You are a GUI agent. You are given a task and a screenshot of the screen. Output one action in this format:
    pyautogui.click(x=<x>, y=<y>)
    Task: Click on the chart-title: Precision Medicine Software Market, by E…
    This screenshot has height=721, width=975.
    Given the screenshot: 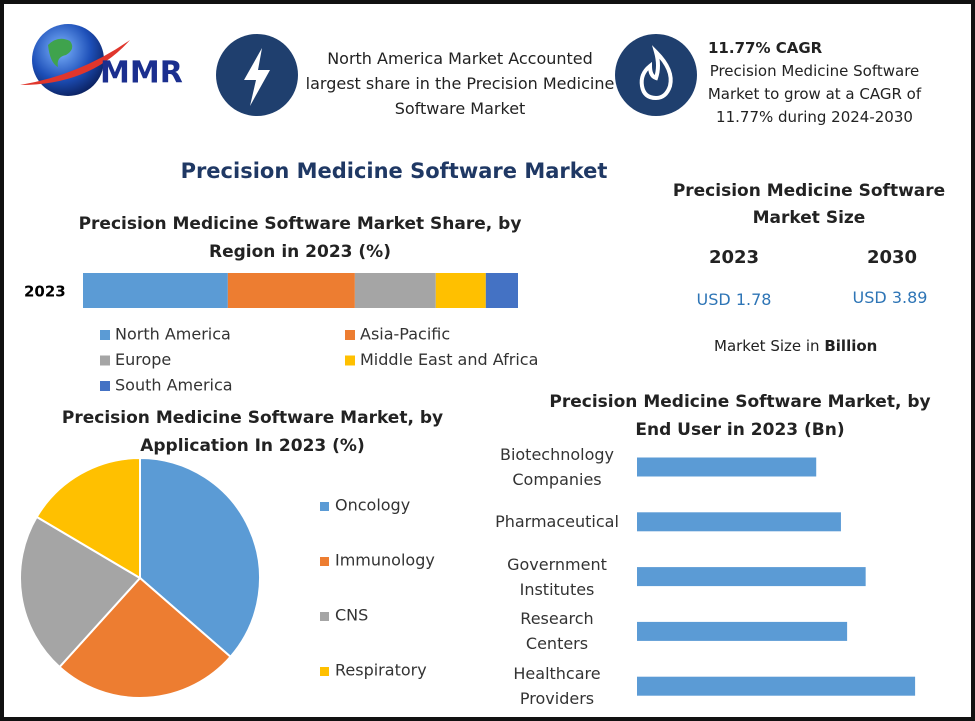 What is the action you would take?
    pyautogui.click(x=740, y=416)
    